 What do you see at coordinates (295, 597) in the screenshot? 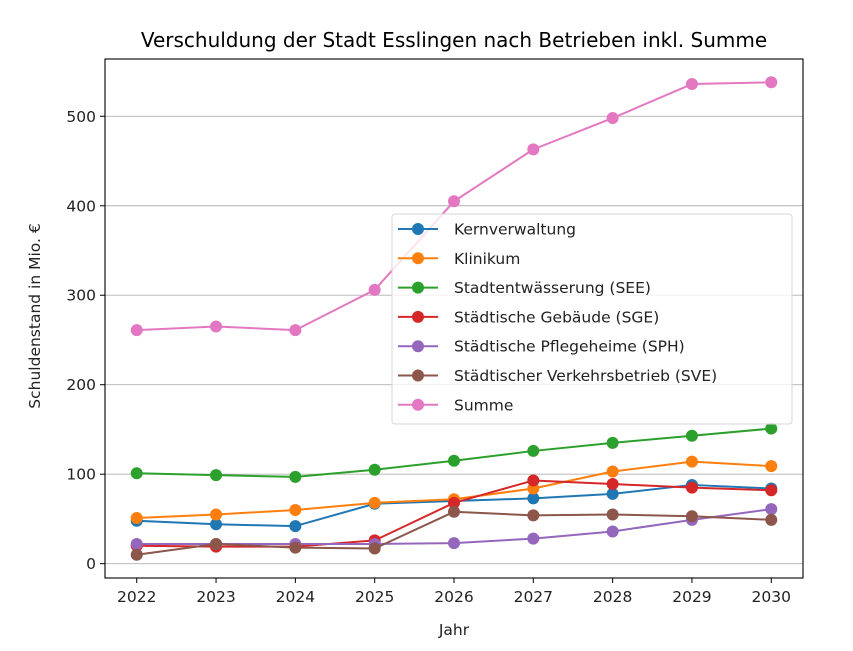
I see `x-tick-label: 2024` at bounding box center [295, 597].